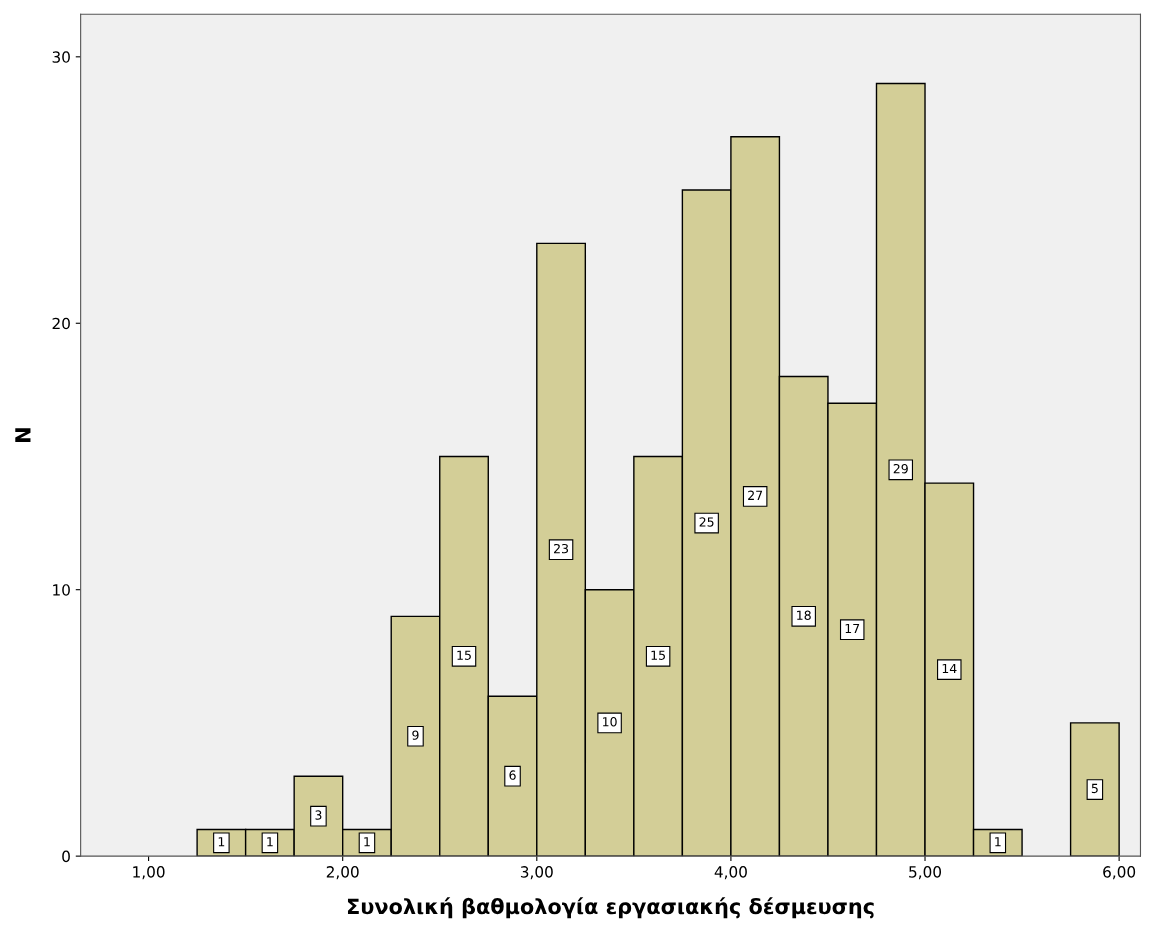 This screenshot has width=1152, height=946. What do you see at coordinates (1119, 873) in the screenshot?
I see `x-tick-label: 6,00` at bounding box center [1119, 873].